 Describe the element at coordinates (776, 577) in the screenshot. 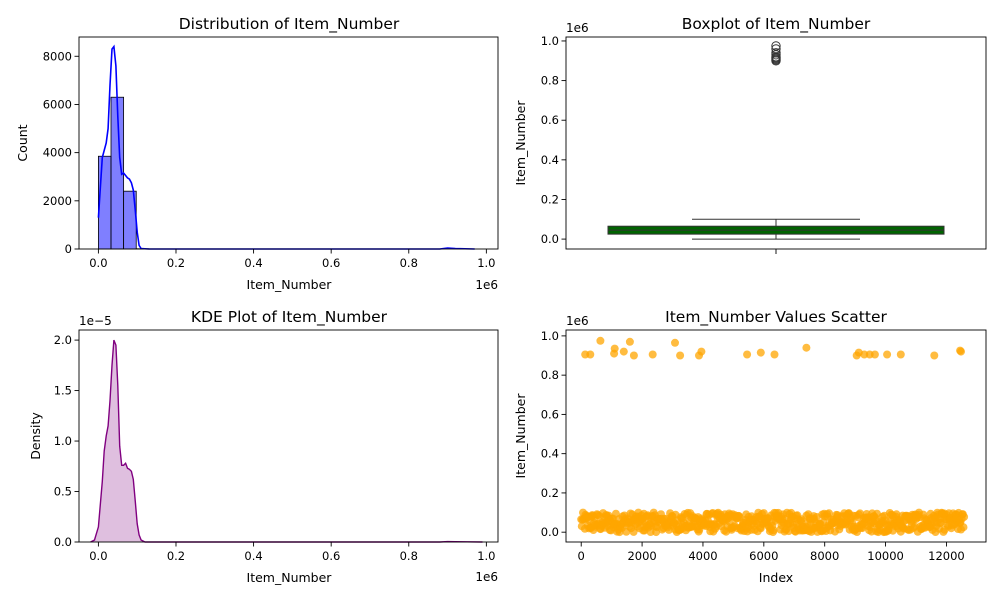

I see `scatter-x-label: Index` at that location.